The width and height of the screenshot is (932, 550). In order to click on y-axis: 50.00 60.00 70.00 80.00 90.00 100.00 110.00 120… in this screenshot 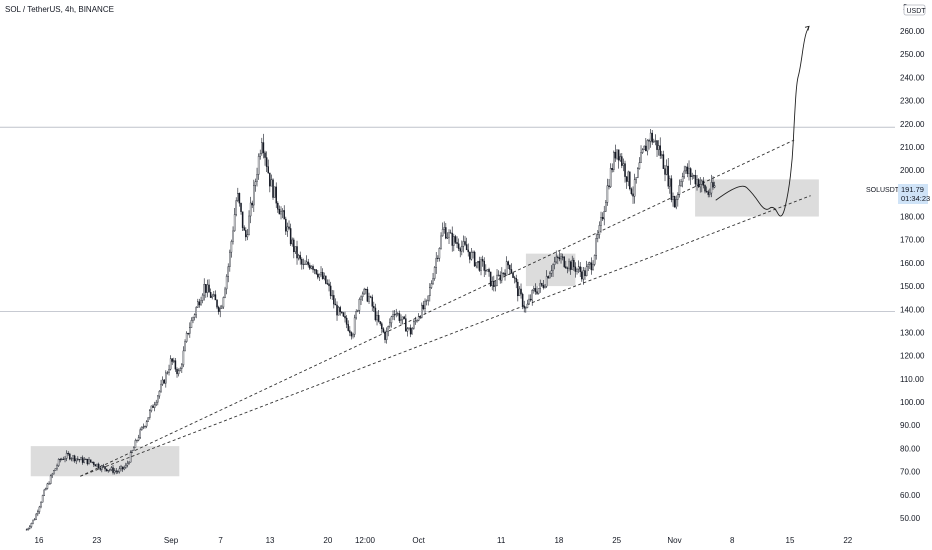, I will do `click(912, 275)`.